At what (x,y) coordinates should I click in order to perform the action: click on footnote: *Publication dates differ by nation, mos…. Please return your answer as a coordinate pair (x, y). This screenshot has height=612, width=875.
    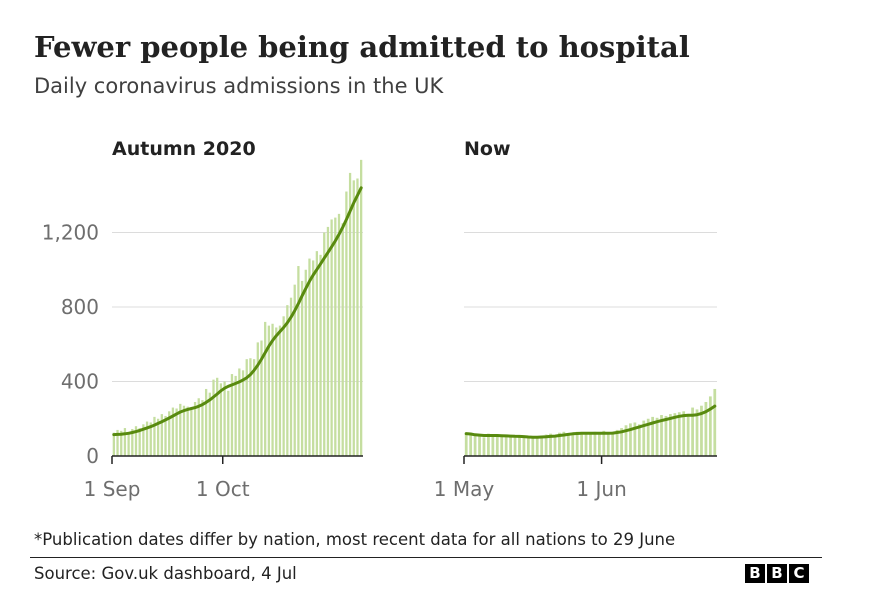
    Looking at the image, I should click on (355, 539).